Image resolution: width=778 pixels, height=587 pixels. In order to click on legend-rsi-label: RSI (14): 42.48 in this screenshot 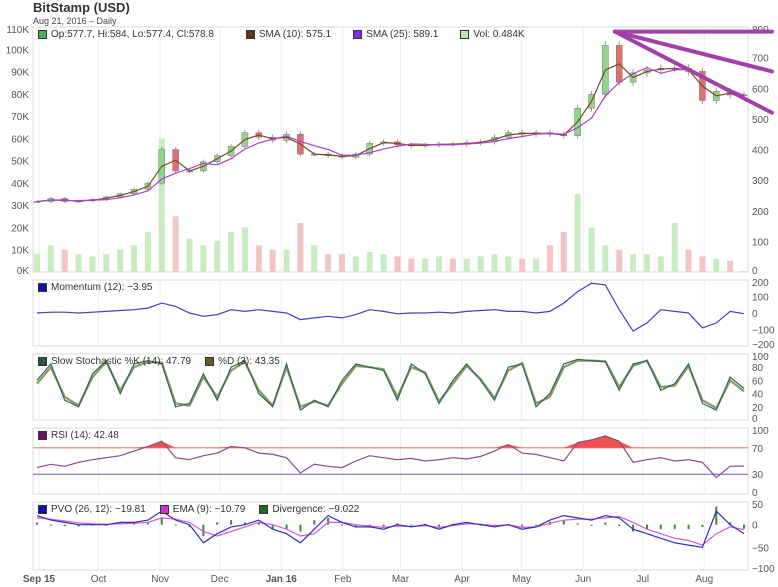, I will do `click(85, 435)`.